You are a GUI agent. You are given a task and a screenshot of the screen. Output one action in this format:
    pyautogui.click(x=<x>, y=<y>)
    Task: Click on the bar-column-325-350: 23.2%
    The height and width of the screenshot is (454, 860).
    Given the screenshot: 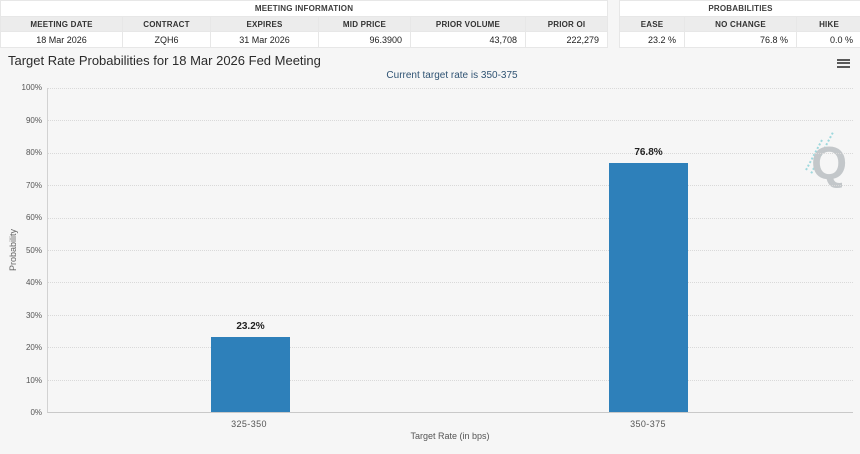 What is the action you would take?
    pyautogui.click(x=250, y=250)
    